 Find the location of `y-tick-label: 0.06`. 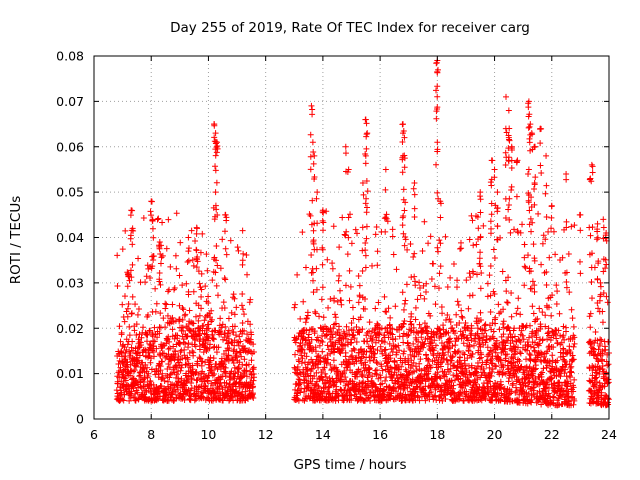

y-tick-label: 0.06 is located at coordinates (70, 146).